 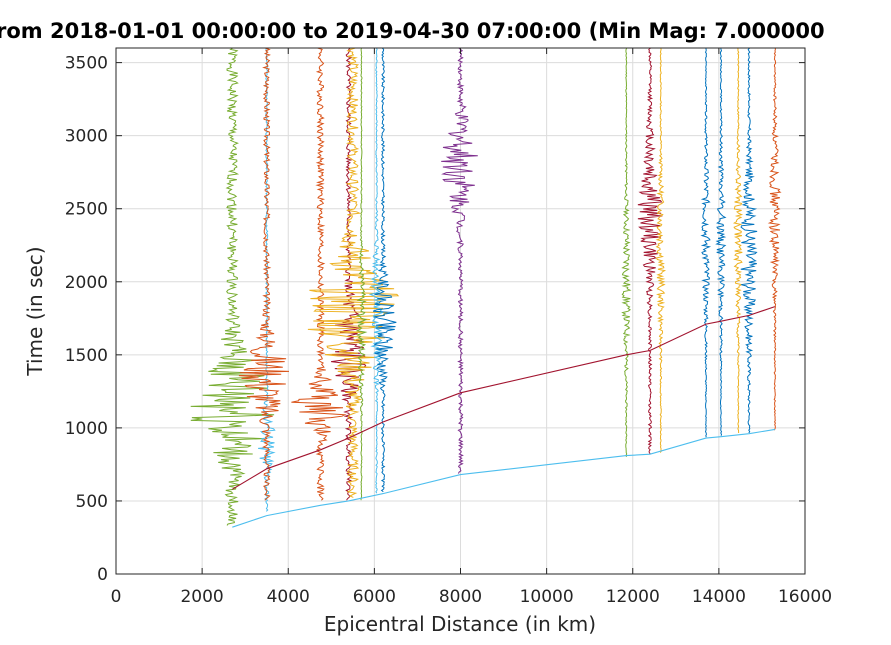 What do you see at coordinates (86, 356) in the screenshot?
I see `y-tick-label: 1500` at bounding box center [86, 356].